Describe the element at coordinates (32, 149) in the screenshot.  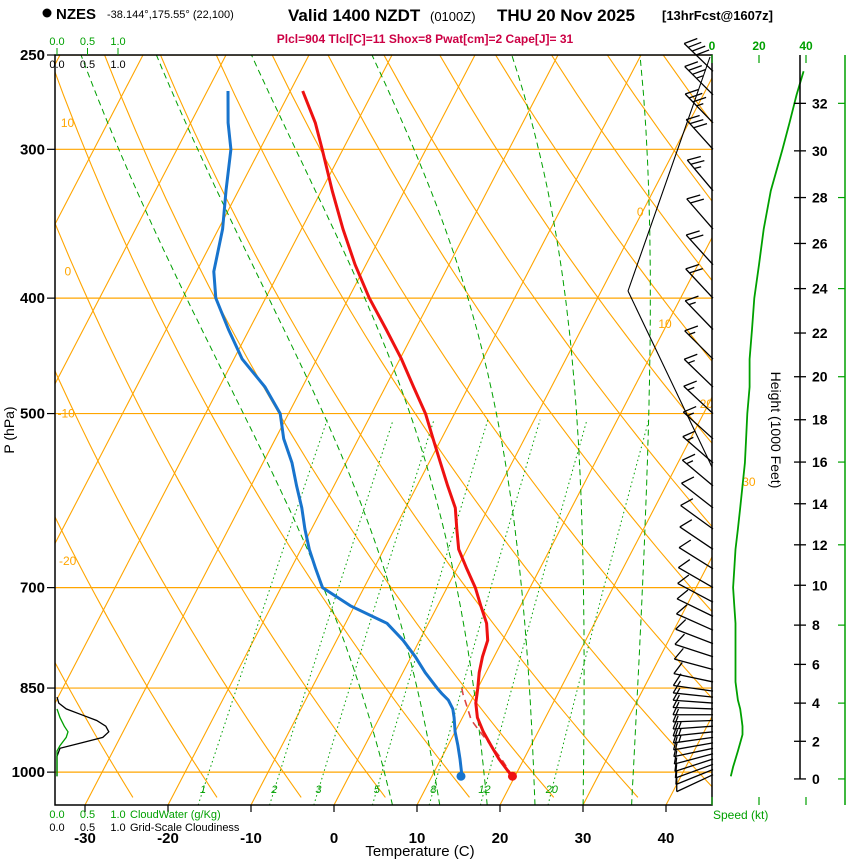
I see `pressure-tick-label: 300` at that location.